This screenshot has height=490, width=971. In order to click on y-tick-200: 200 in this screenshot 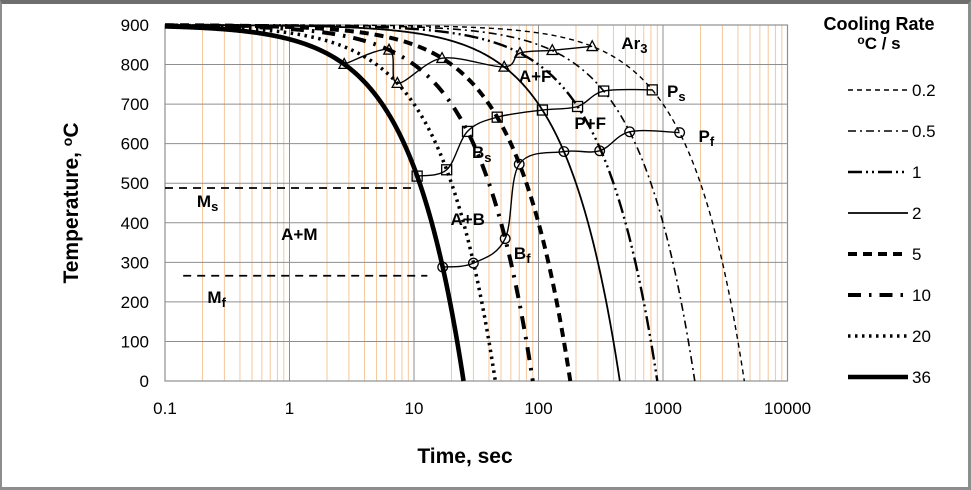, I will do `click(135, 302)`.